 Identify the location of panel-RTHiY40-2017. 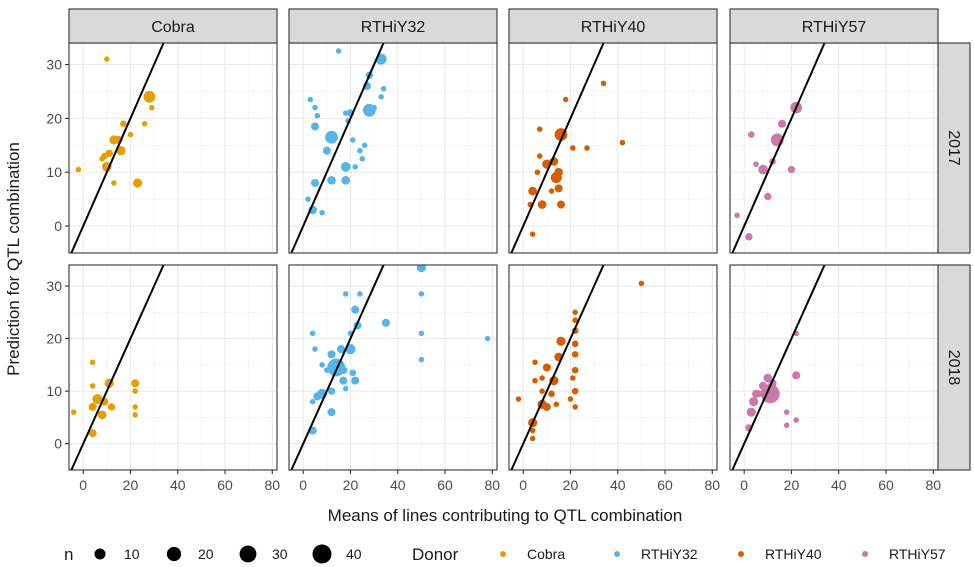
(613, 148).